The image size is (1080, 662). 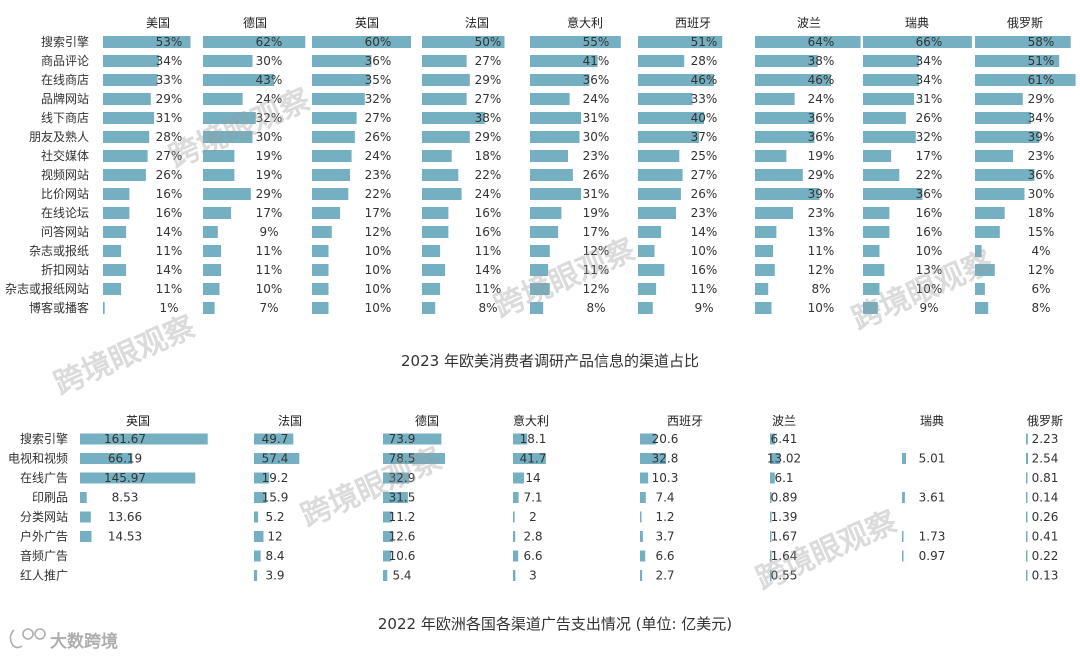 What do you see at coordinates (1041, 194) in the screenshot?
I see `top-value-label: 30%` at bounding box center [1041, 194].